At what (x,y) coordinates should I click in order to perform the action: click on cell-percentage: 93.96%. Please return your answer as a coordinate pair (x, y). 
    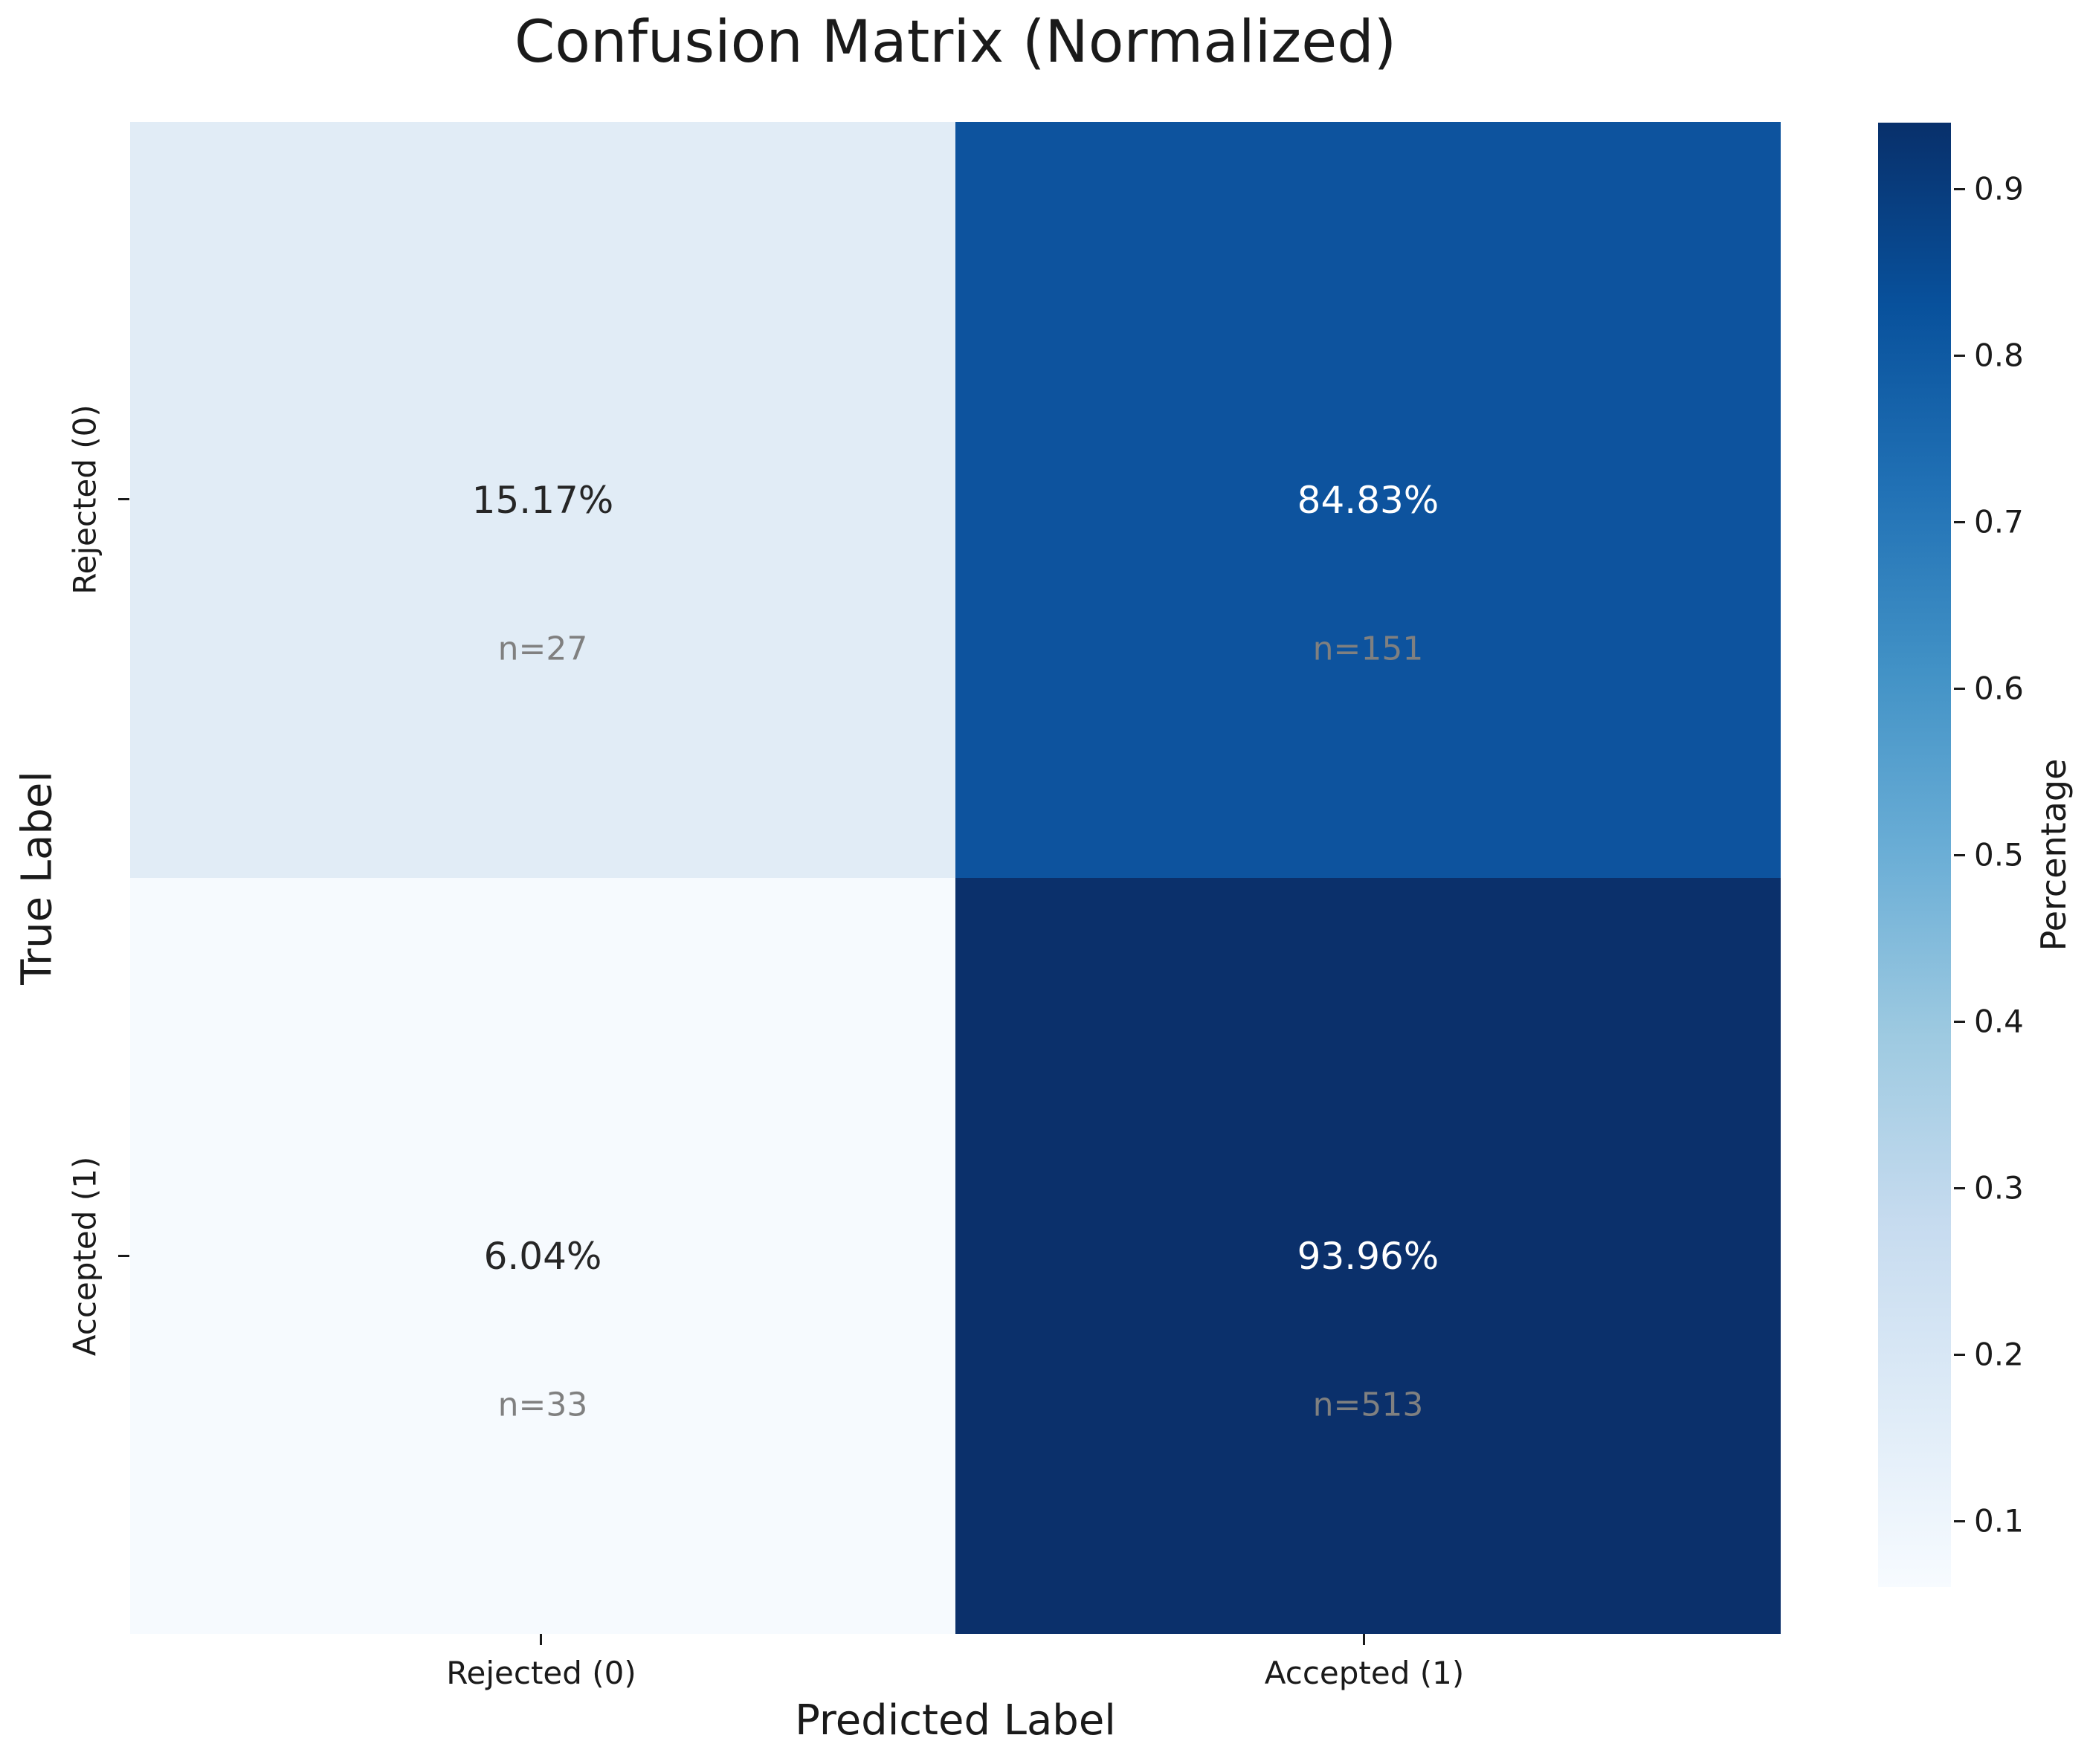
    Looking at the image, I should click on (1368, 1256).